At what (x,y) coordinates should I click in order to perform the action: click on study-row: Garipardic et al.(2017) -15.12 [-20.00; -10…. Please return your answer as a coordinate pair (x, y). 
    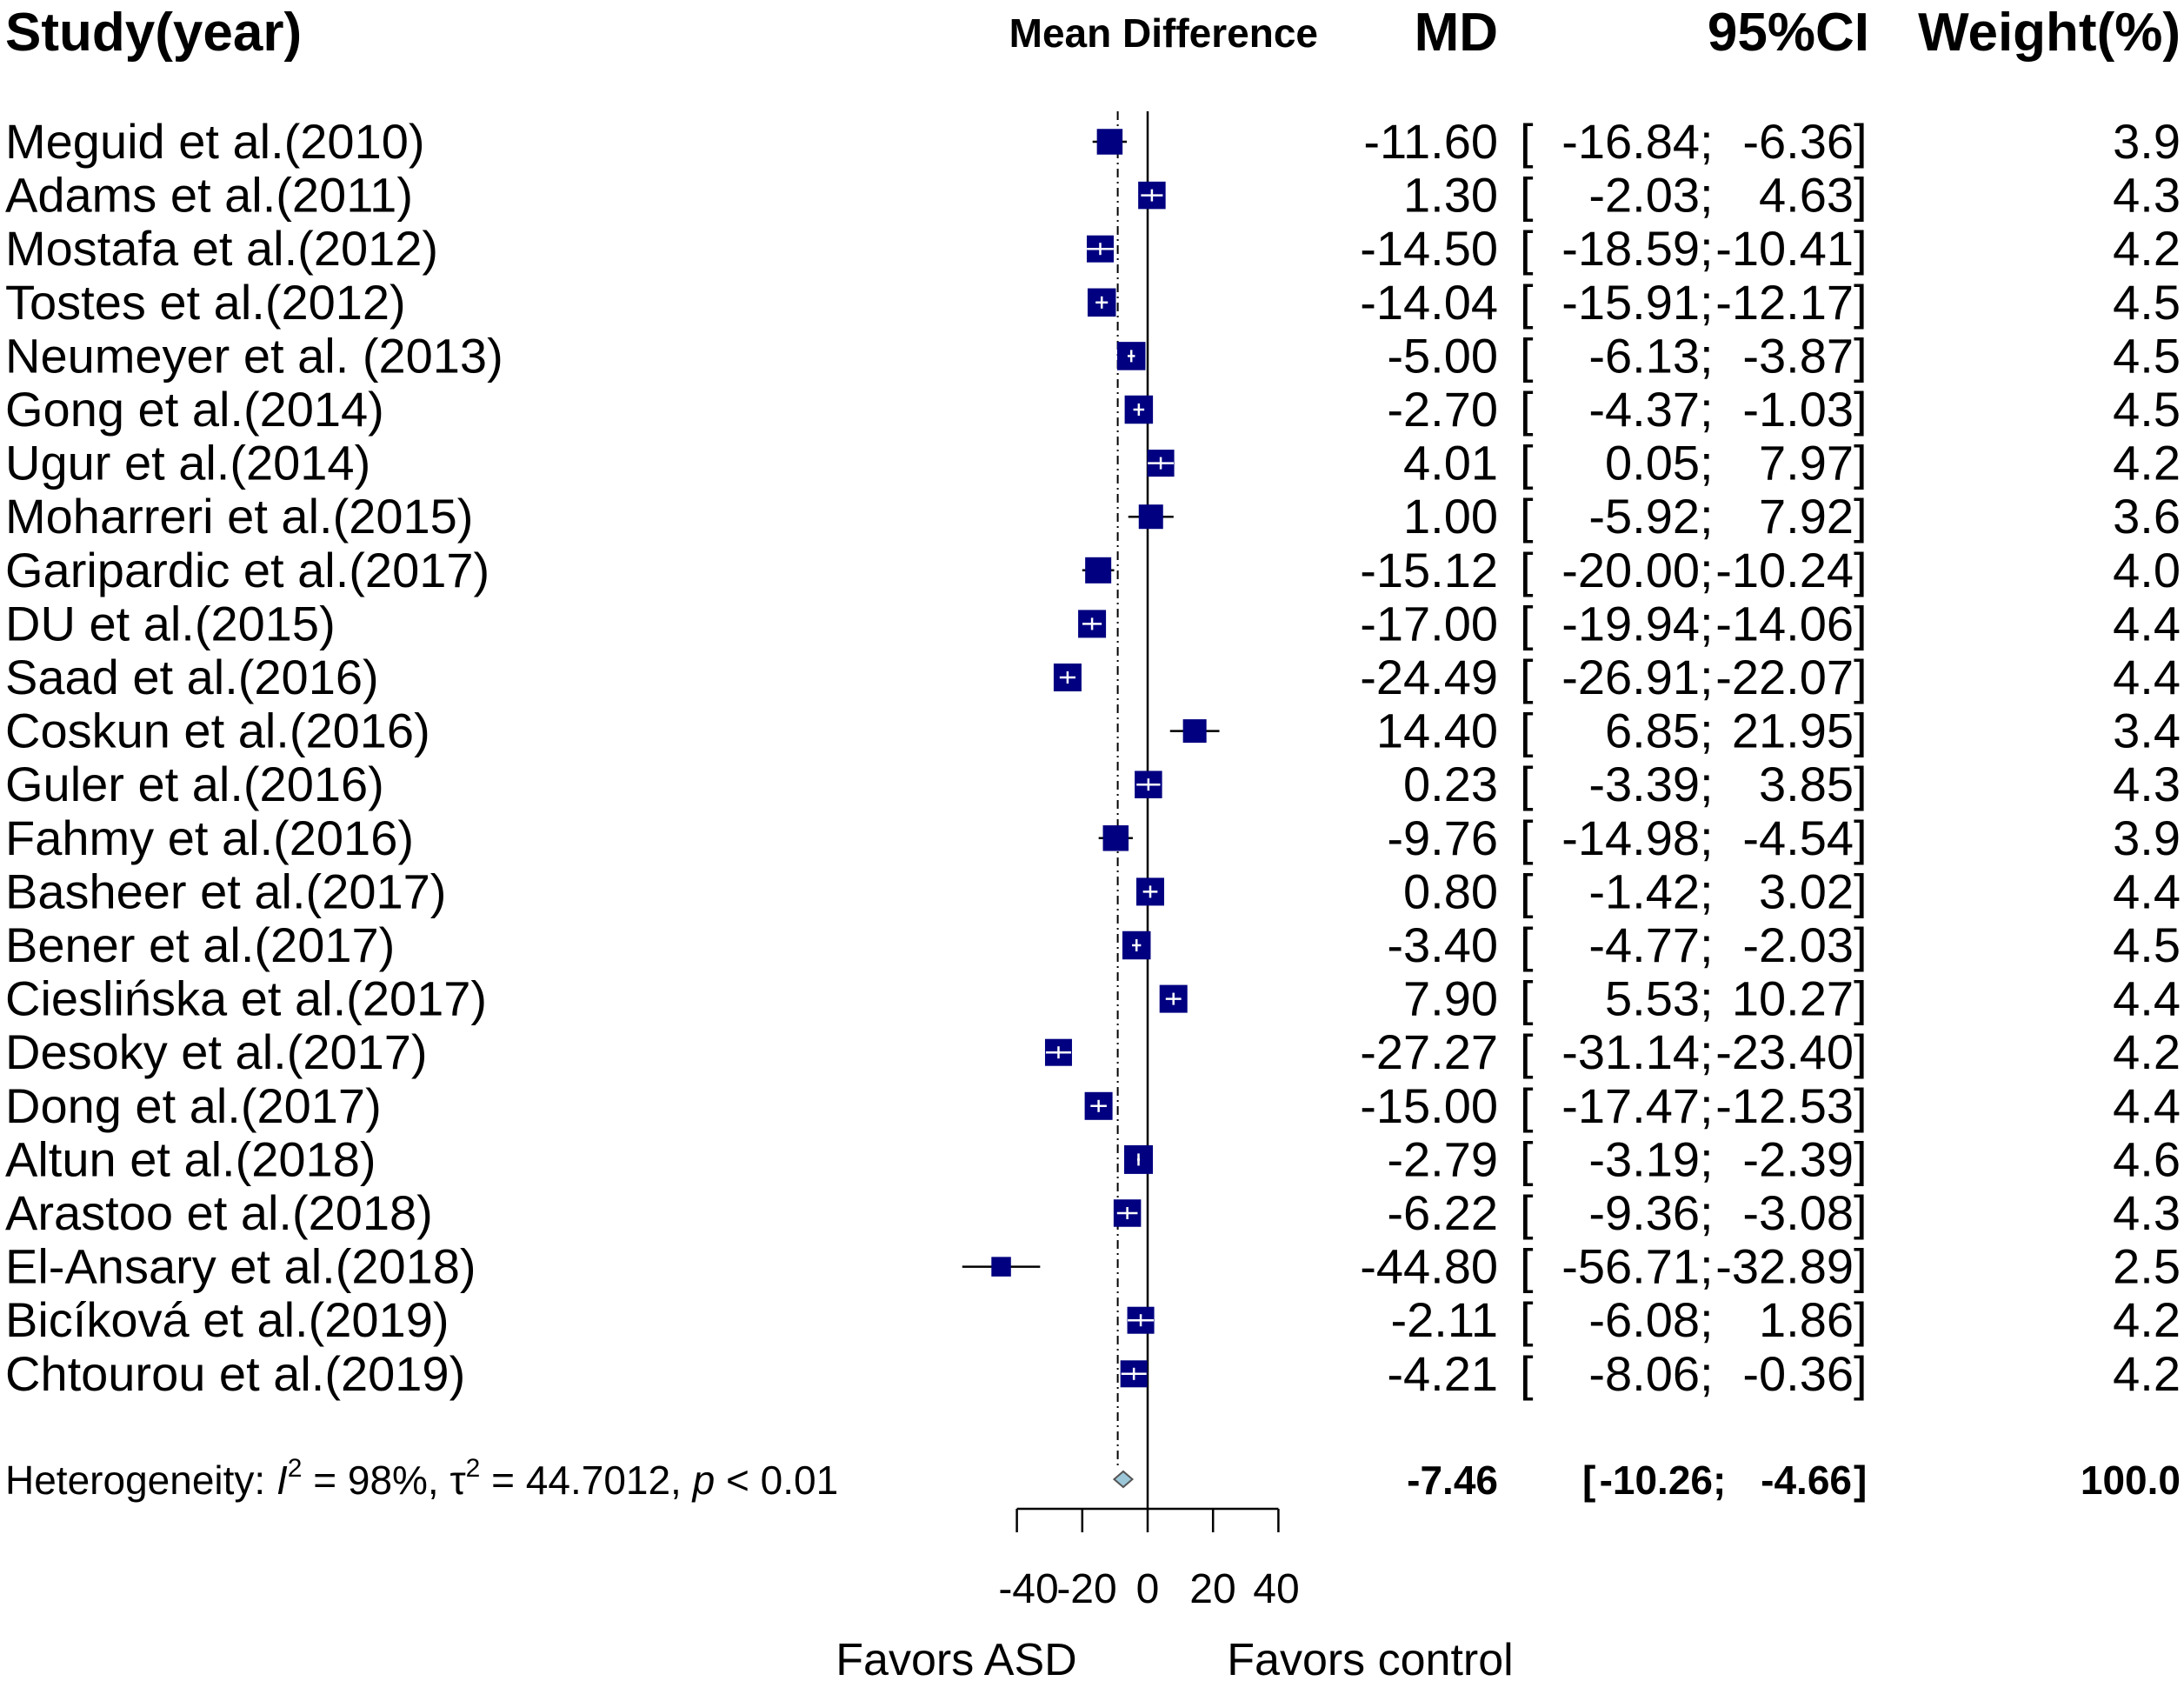
    Looking at the image, I should click on (1093, 570).